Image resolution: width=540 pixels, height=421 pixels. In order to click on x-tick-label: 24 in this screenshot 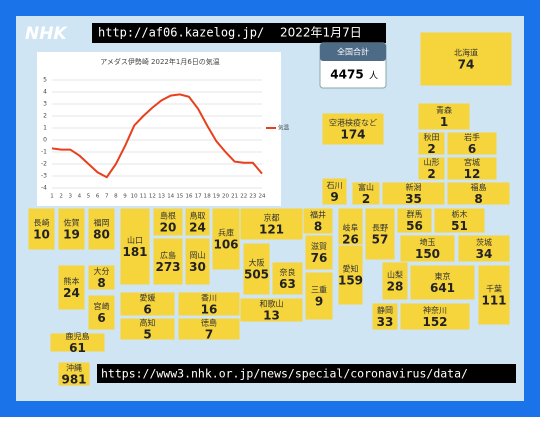, I will do `click(262, 197)`.